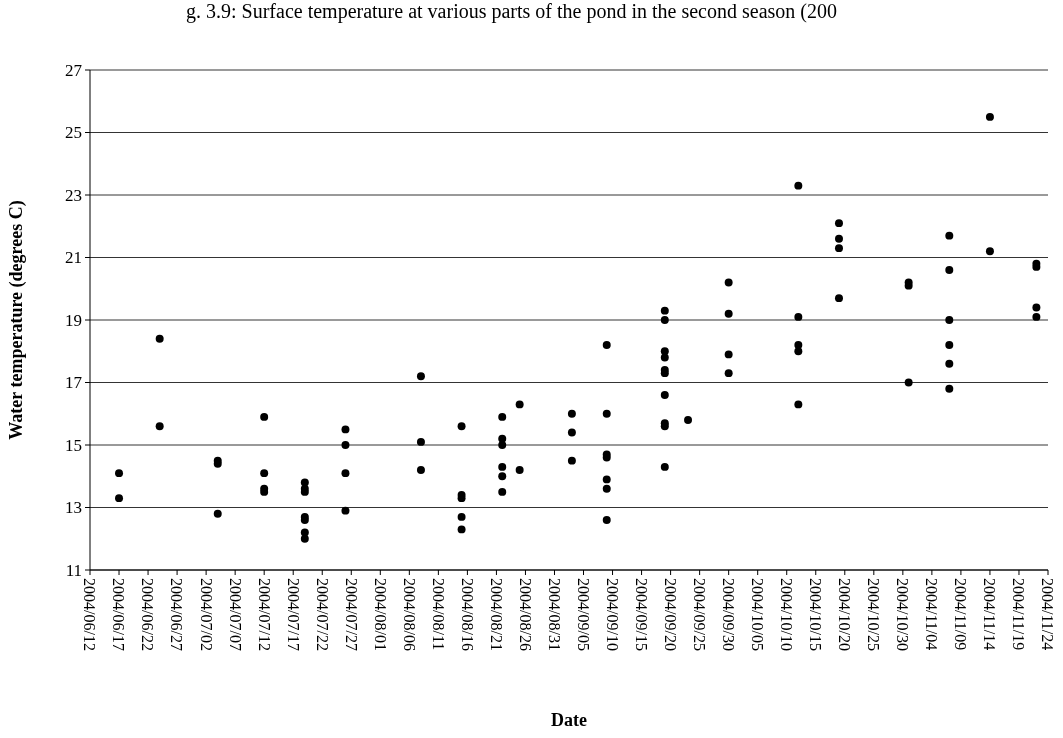 The width and height of the screenshot is (1063, 738). Describe the element at coordinates (845, 614) in the screenshot. I see `x-tick-label: 2004/10/20` at that location.